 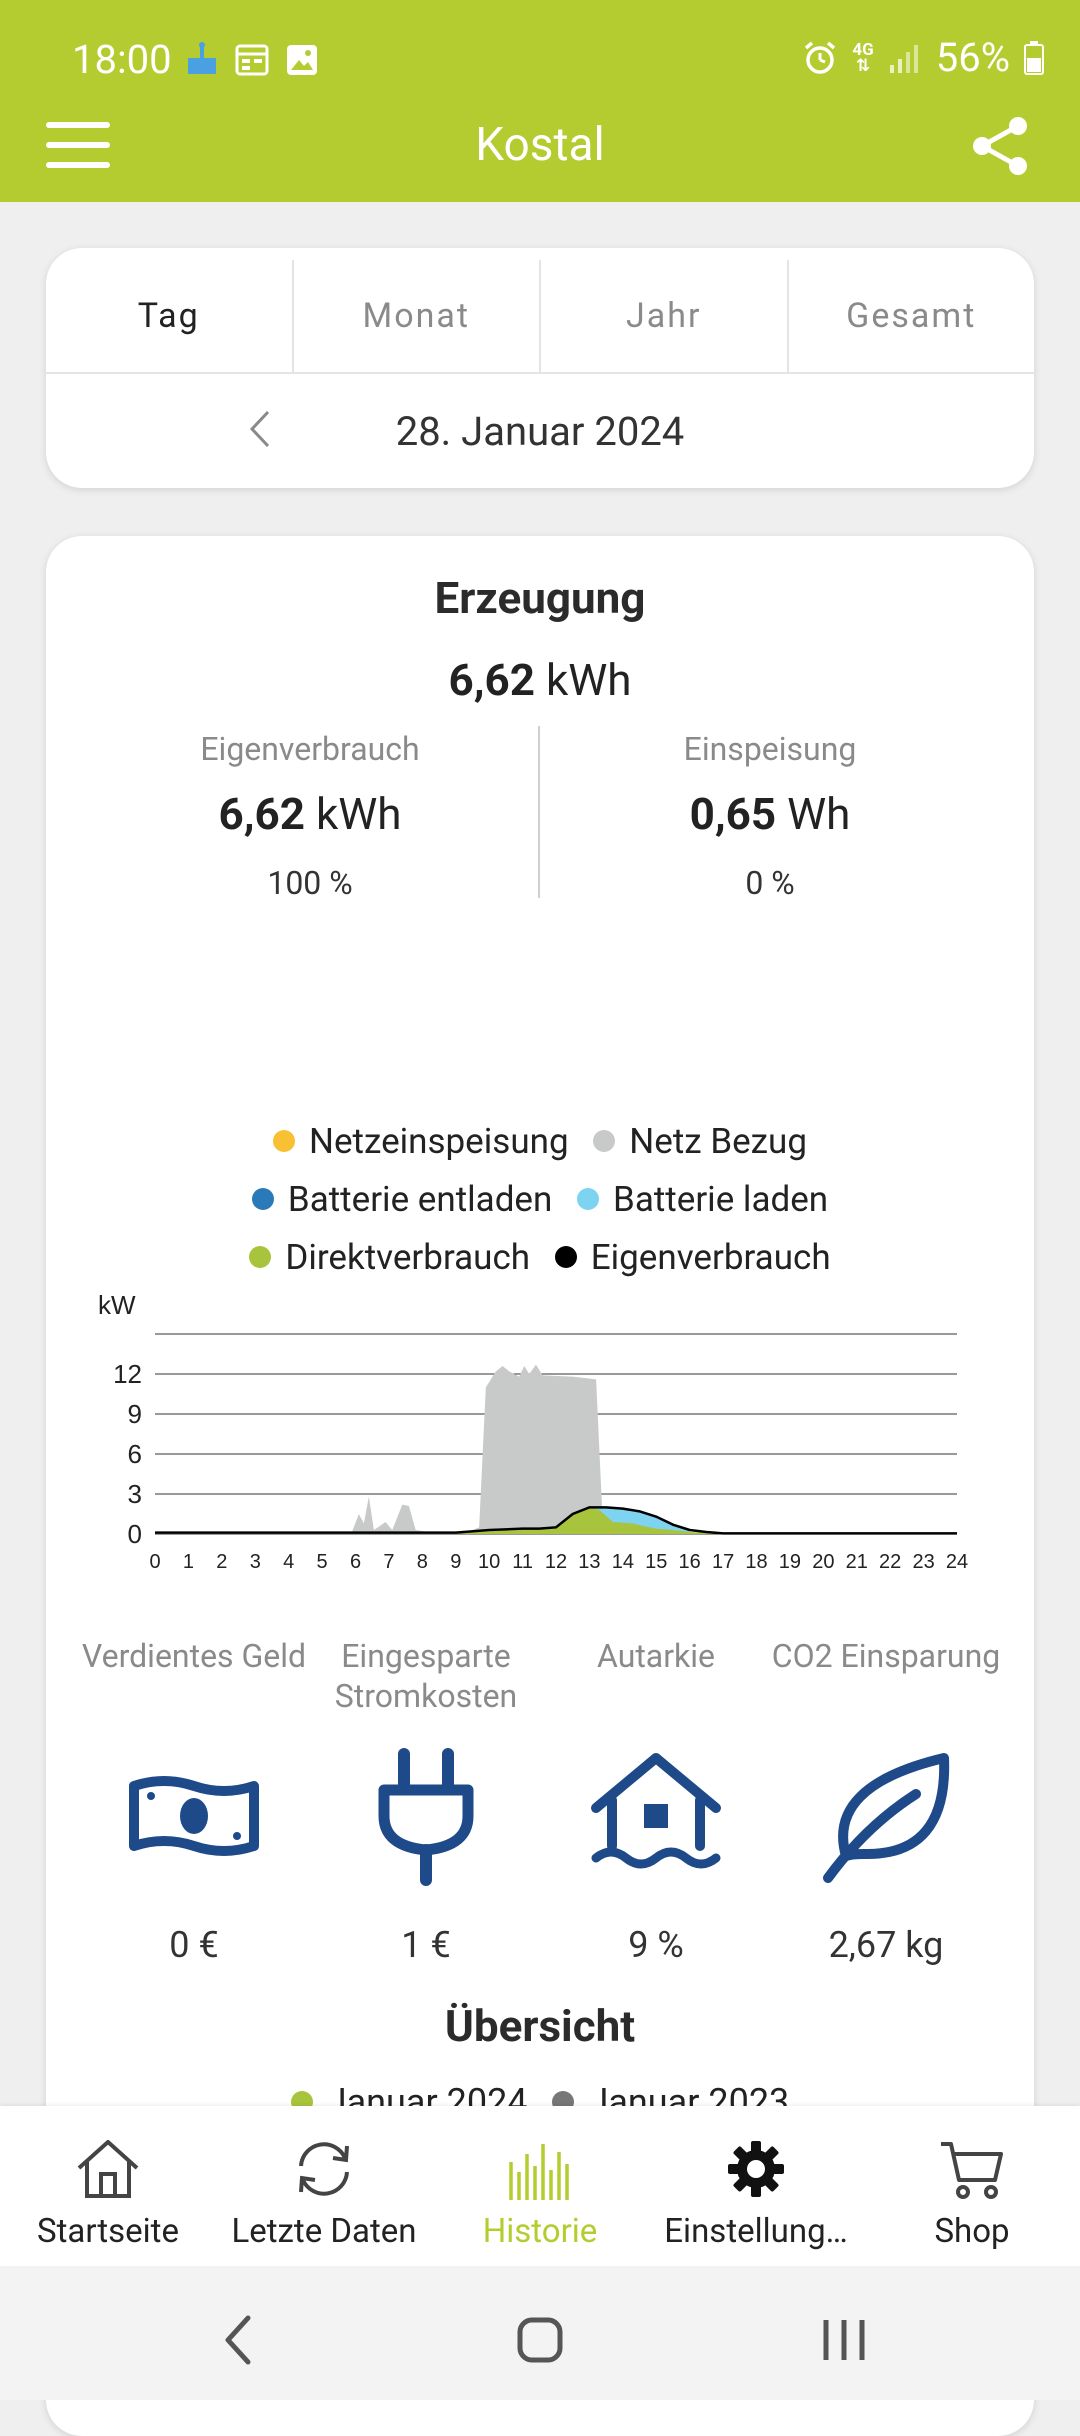 I want to click on date-selector: 28. Januar 2024, so click(x=540, y=431).